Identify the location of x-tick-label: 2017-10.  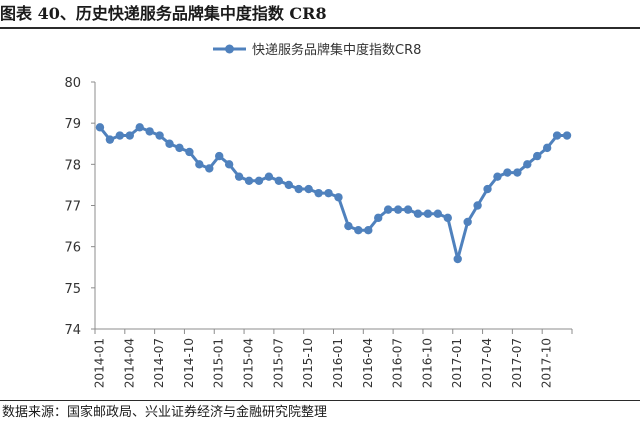
(547, 363).